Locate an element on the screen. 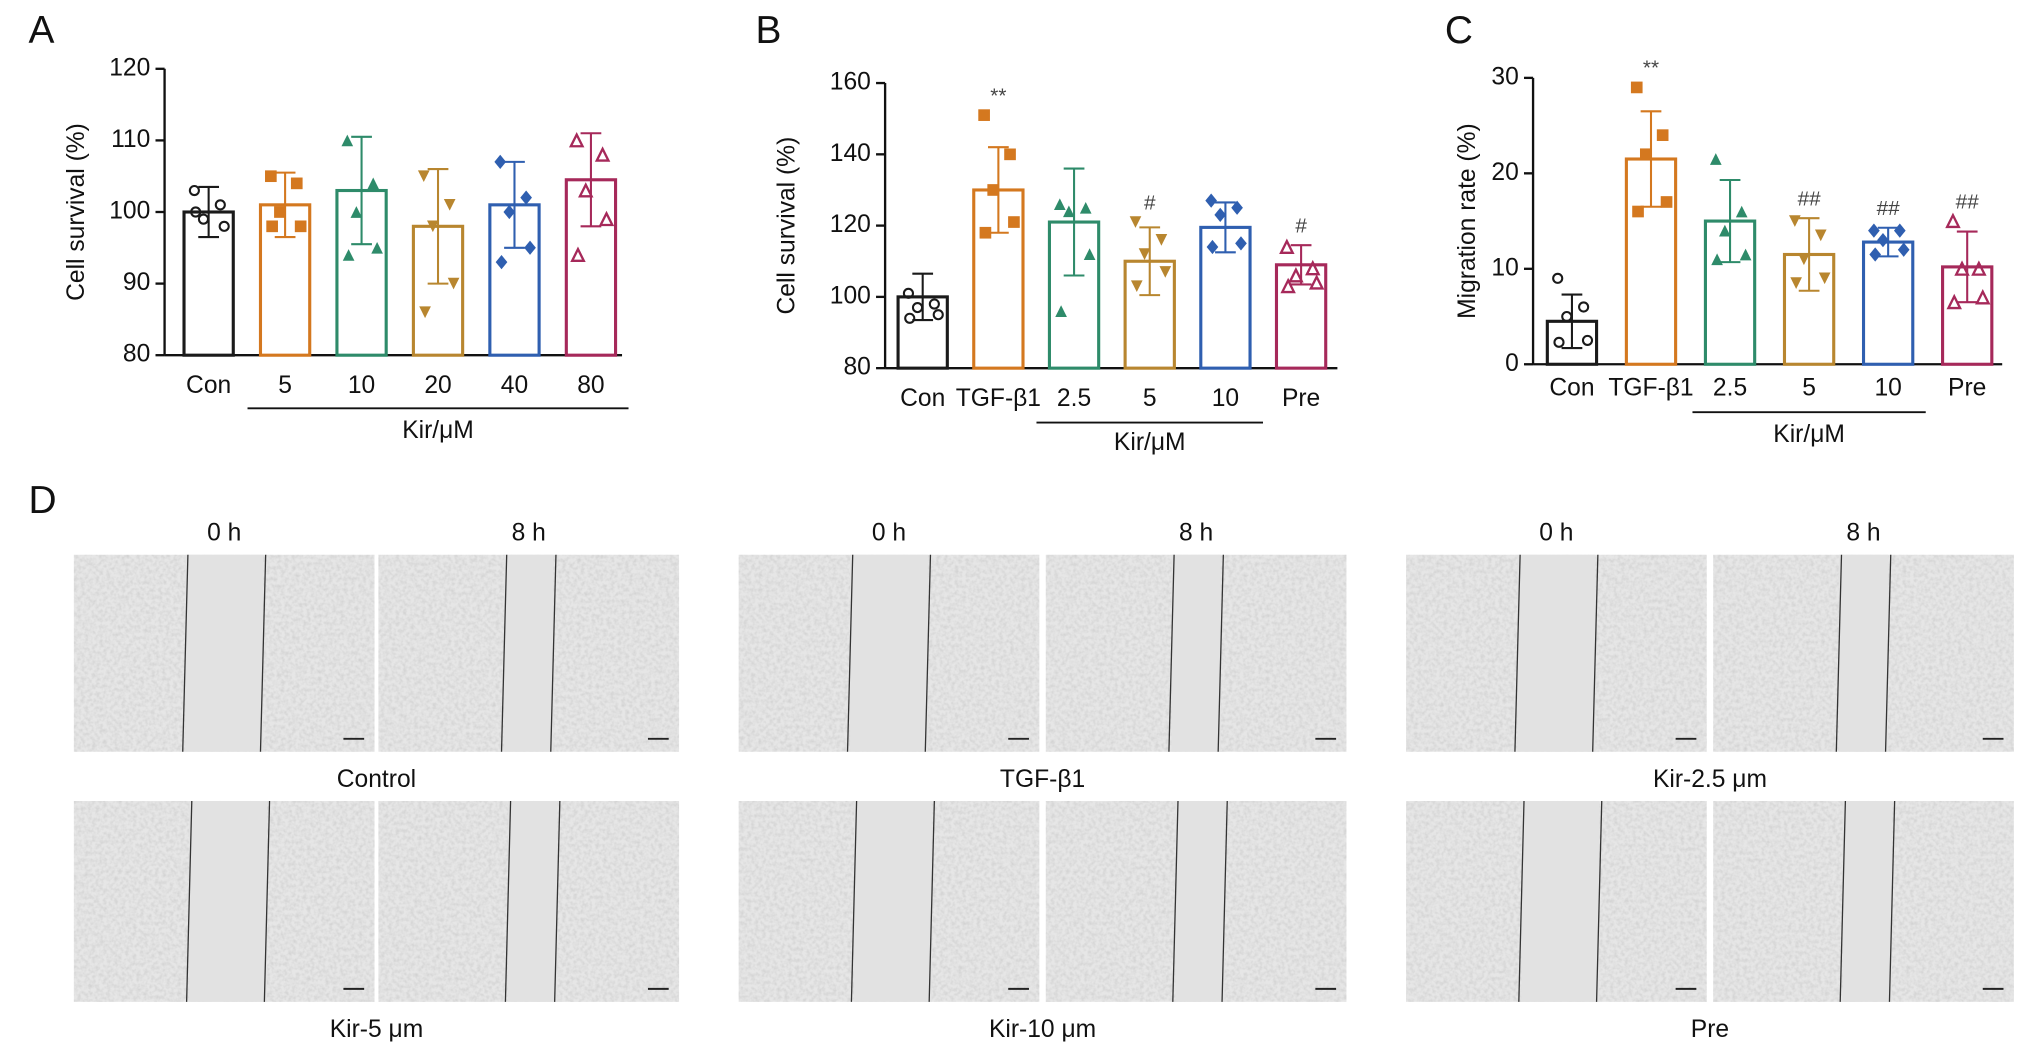 The image size is (2032, 1059). y-tick-label: 100 is located at coordinates (129, 211).